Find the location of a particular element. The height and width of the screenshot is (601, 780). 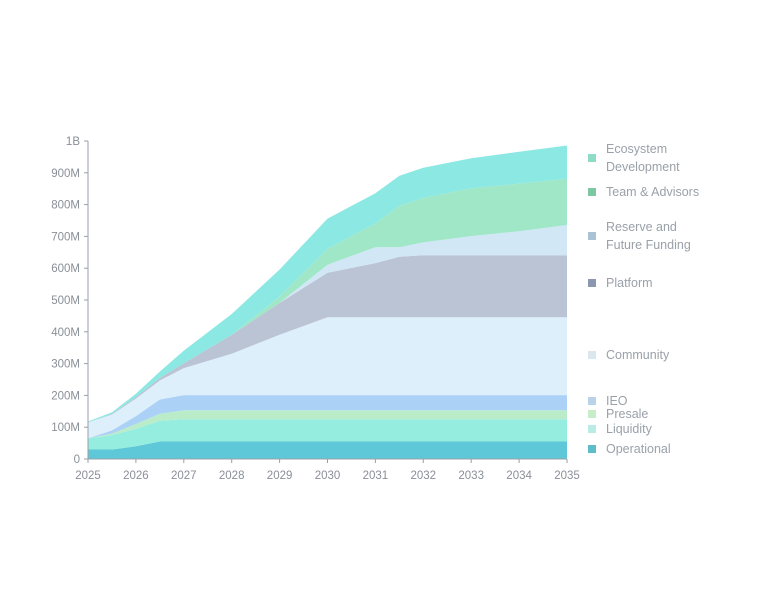

legend-item-platform: Platform is located at coordinates (620, 283).